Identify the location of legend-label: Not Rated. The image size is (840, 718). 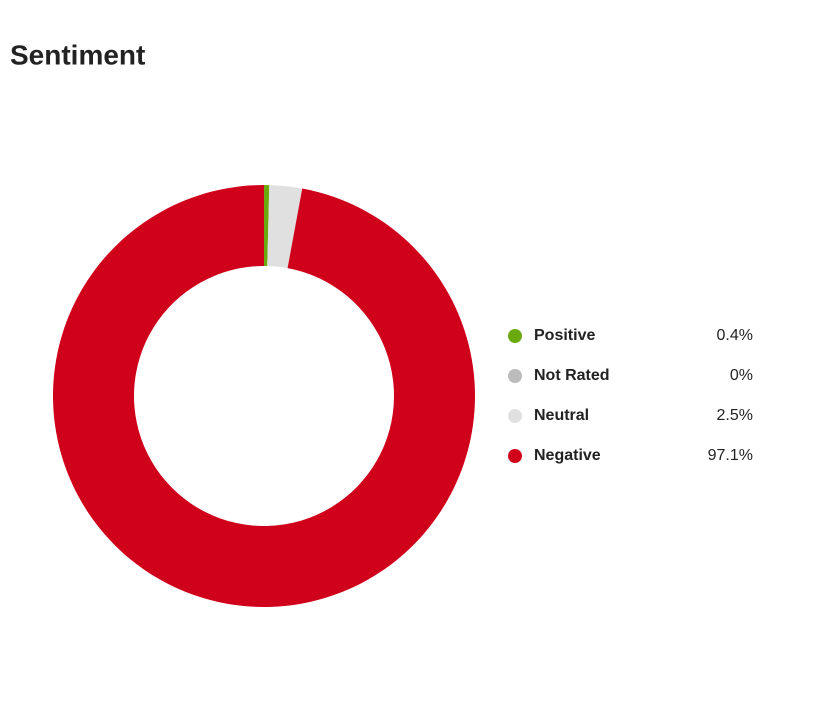
(572, 375).